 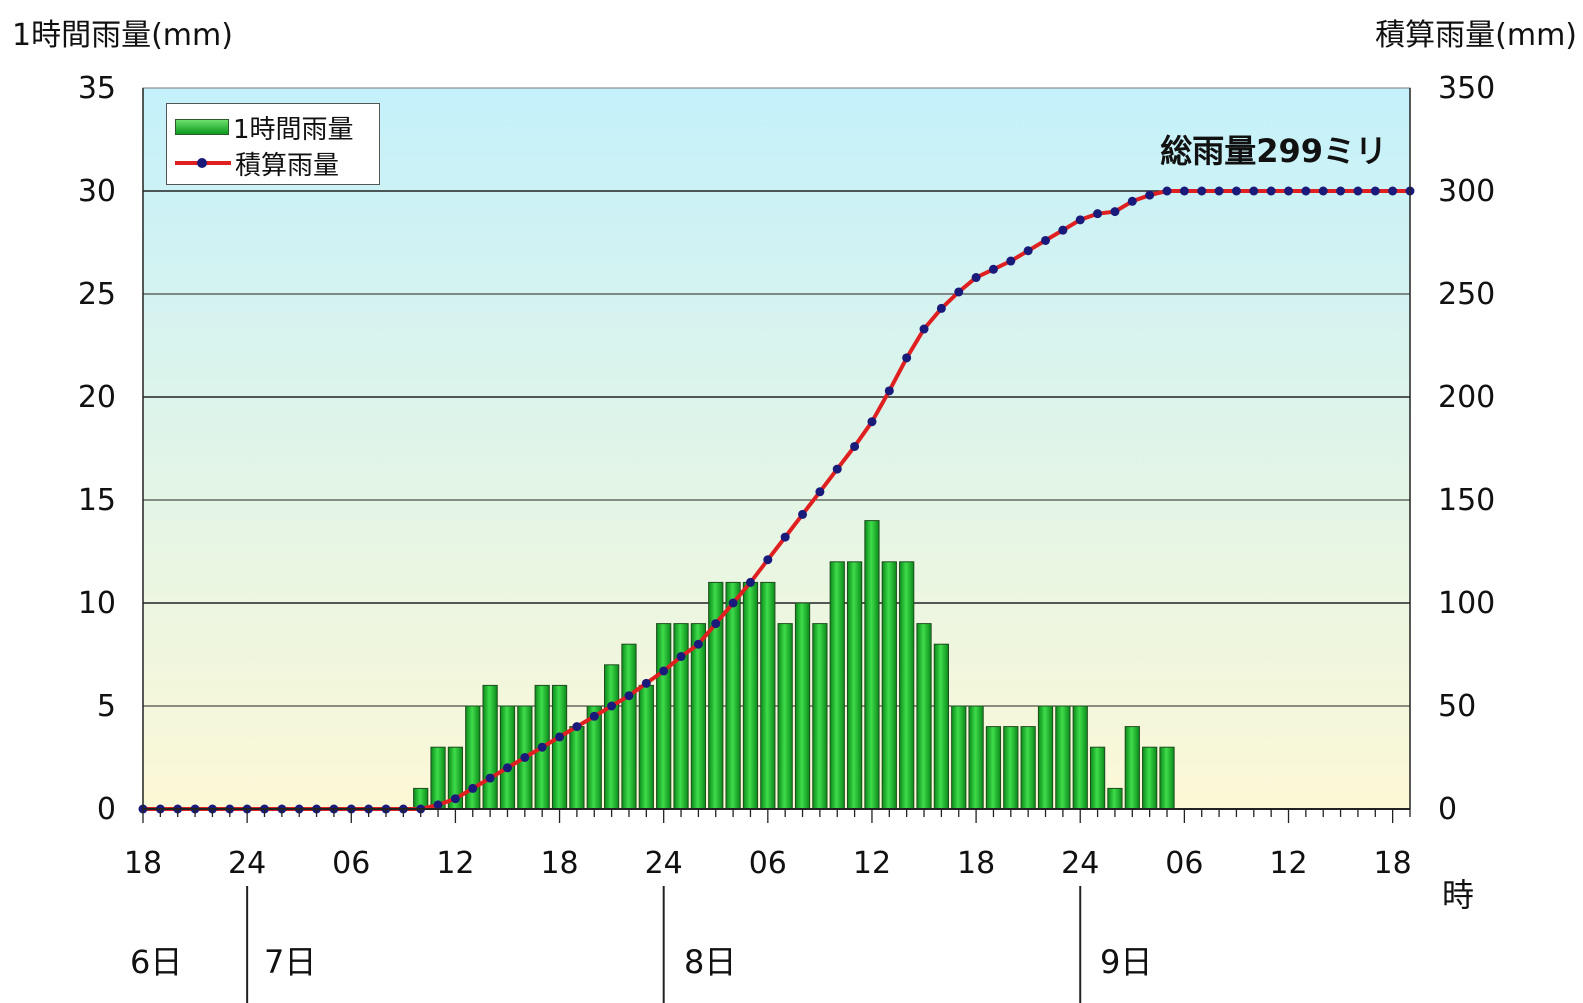 What do you see at coordinates (1466, 449) in the screenshot?
I see `right-axis-tick-labels: 0 50 100 150 200 250 300 350` at bounding box center [1466, 449].